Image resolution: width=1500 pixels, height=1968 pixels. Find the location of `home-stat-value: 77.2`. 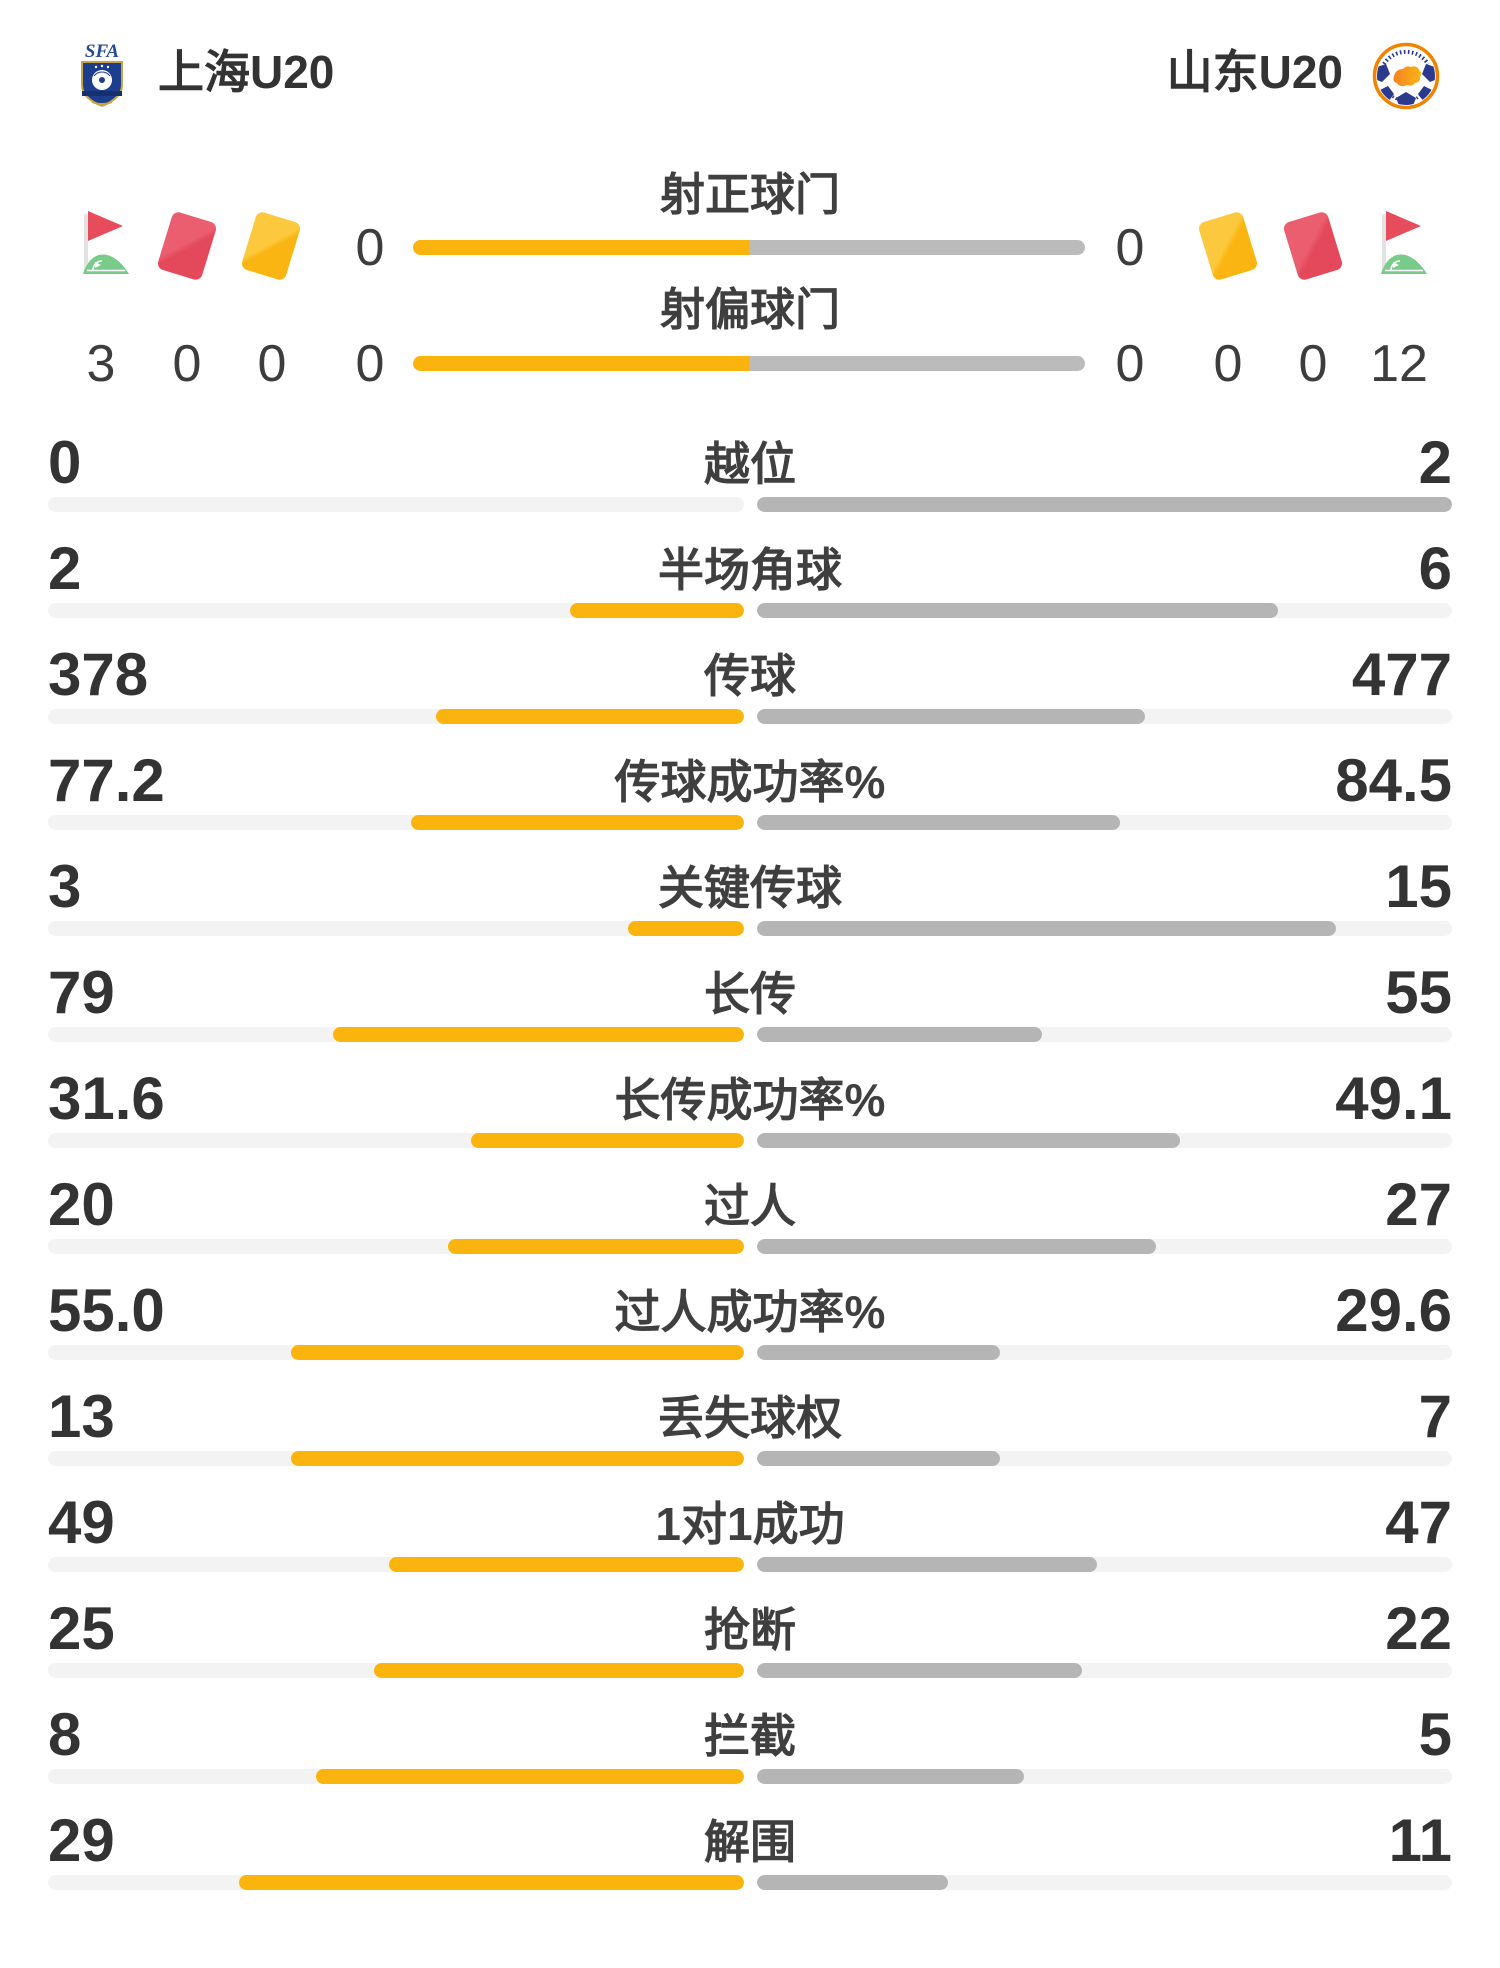

home-stat-value: 77.2 is located at coordinates (106, 780).